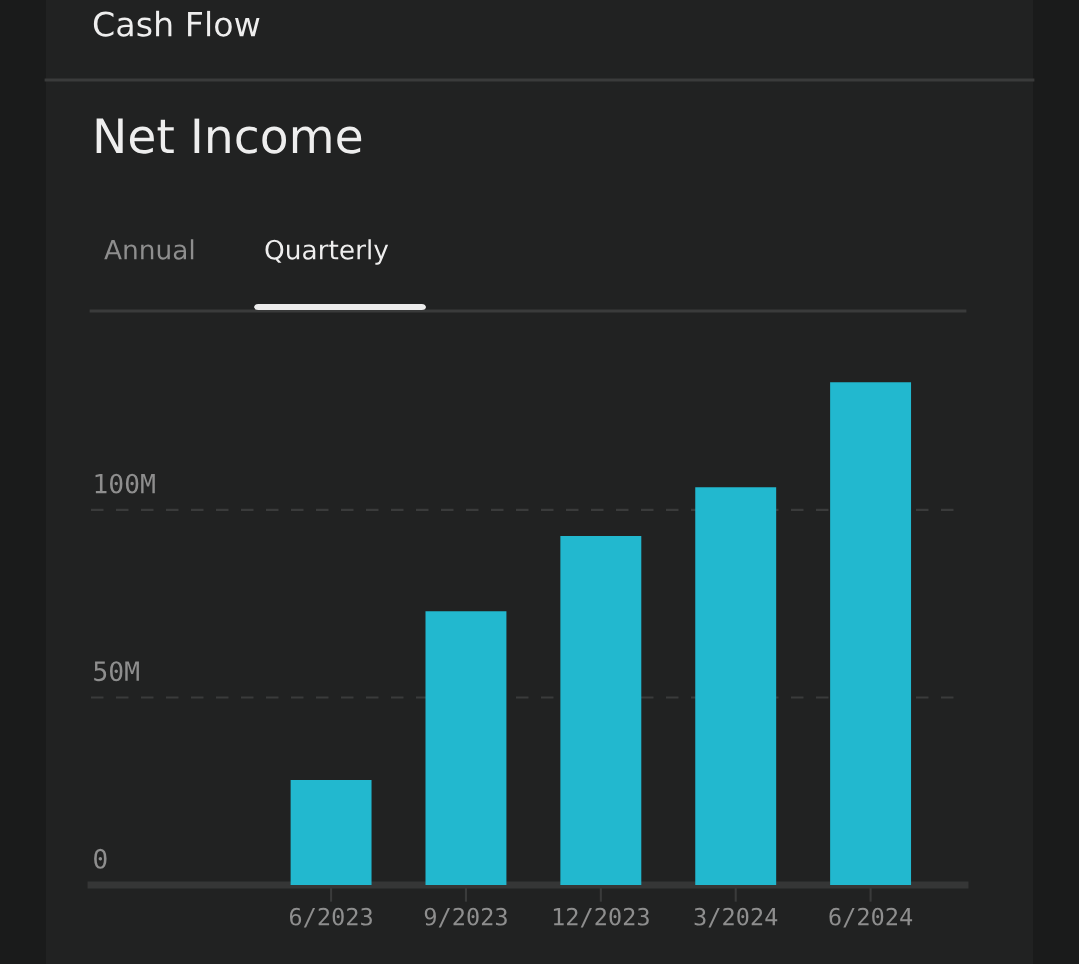 Image resolution: width=1079 pixels, height=964 pixels. Describe the element at coordinates (330, 917) in the screenshot. I see `x-tick-label: 6/2023` at that location.